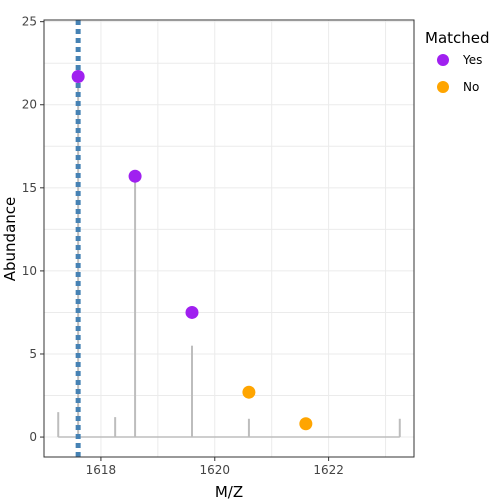 Image resolution: width=500 pixels, height=500 pixels. I want to click on legend-swatch-yes, so click(443, 60).